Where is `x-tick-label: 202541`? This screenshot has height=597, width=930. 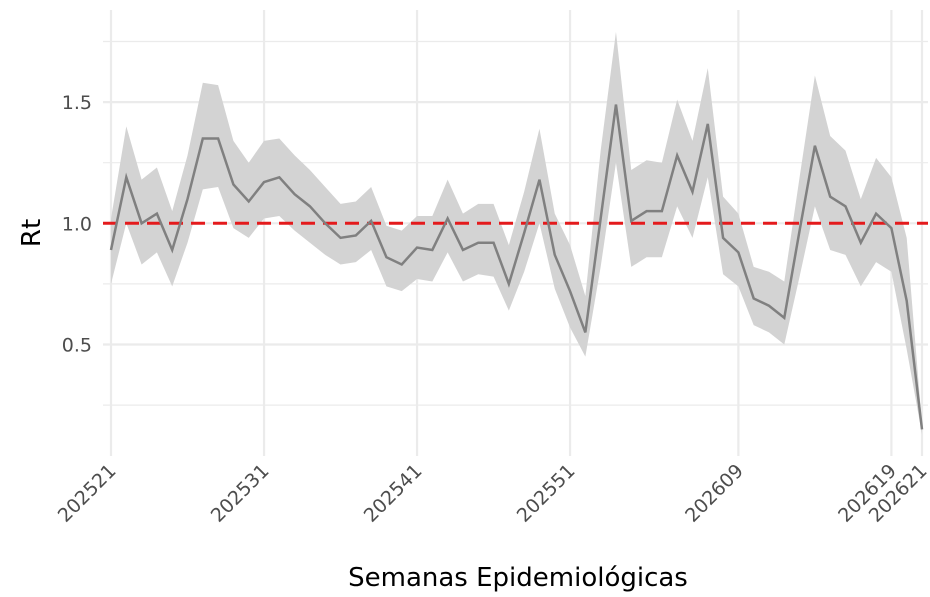
x-tick-label: 202541 is located at coordinates (393, 493).